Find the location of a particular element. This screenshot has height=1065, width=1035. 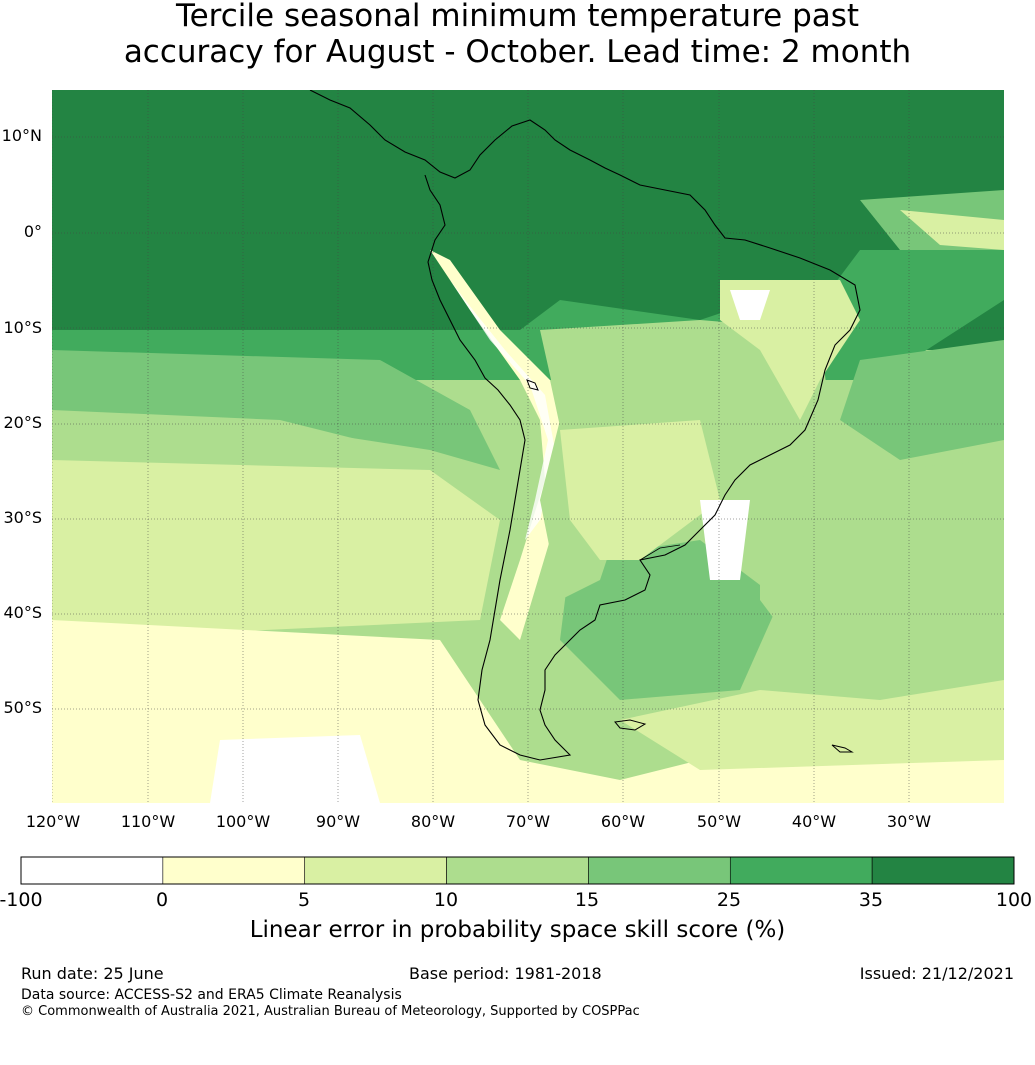

colorbar-tick-100: 100 is located at coordinates (1014, 900).